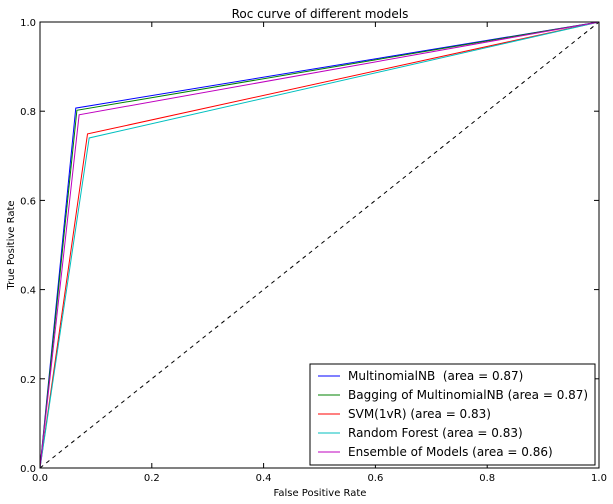  Describe the element at coordinates (28, 201) in the screenshot. I see `y-tick-label: 0.6` at that location.